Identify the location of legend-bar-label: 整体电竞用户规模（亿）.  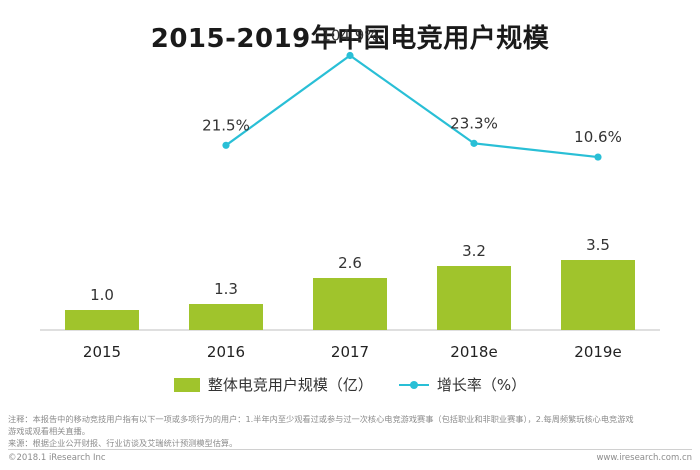
(290, 385).